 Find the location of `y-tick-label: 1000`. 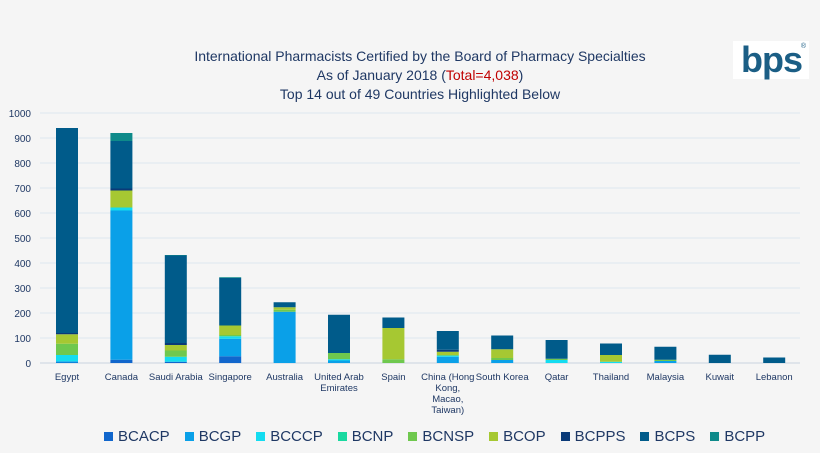

y-tick-label: 1000 is located at coordinates (20, 114).